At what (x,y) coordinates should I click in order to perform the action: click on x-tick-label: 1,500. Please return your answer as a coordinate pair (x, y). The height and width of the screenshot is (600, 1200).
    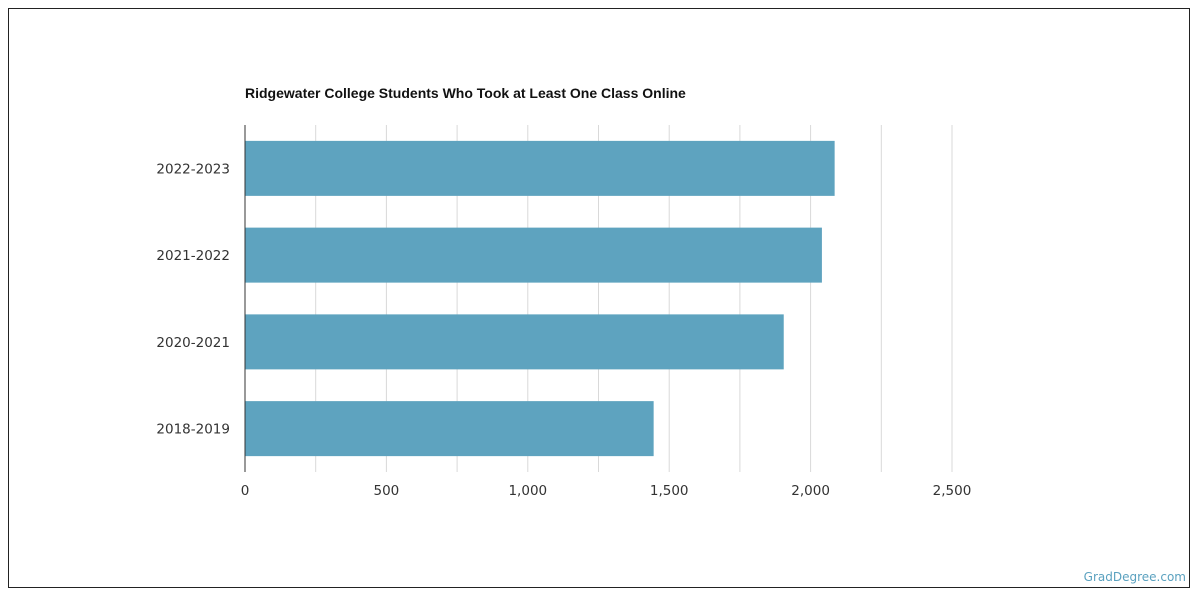
    Looking at the image, I should click on (669, 491).